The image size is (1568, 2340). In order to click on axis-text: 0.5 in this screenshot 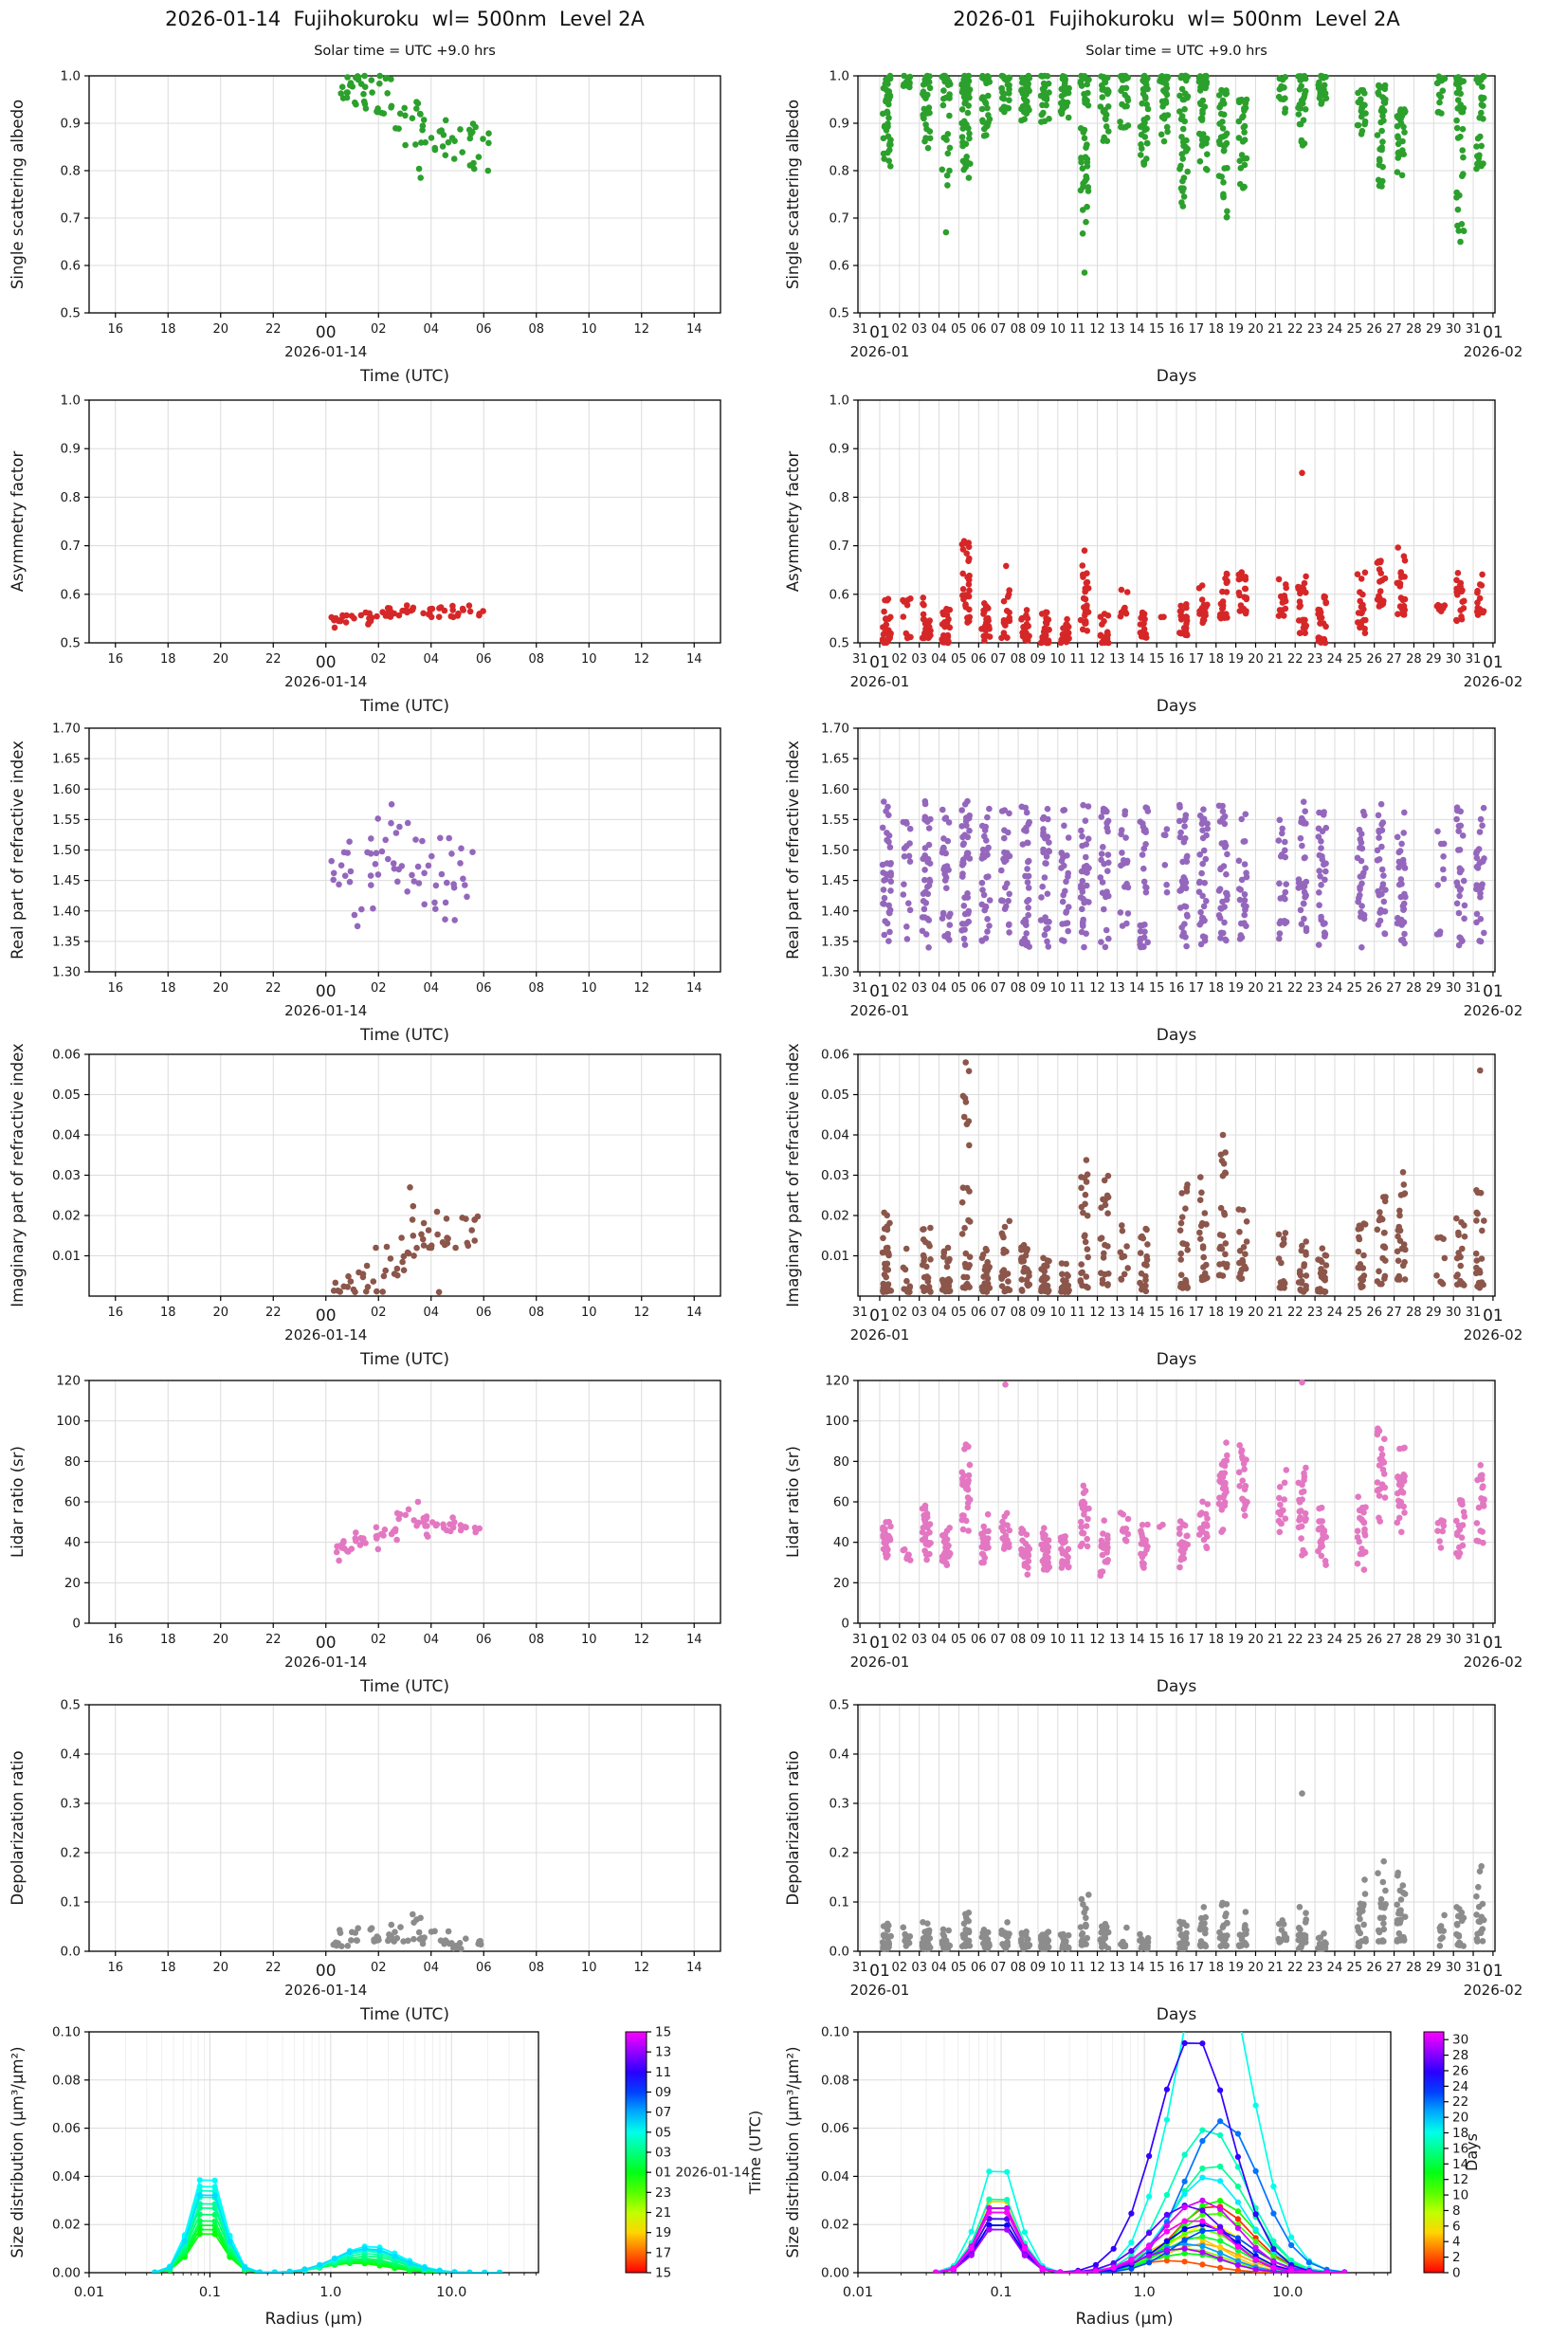, I will do `click(71, 643)`.